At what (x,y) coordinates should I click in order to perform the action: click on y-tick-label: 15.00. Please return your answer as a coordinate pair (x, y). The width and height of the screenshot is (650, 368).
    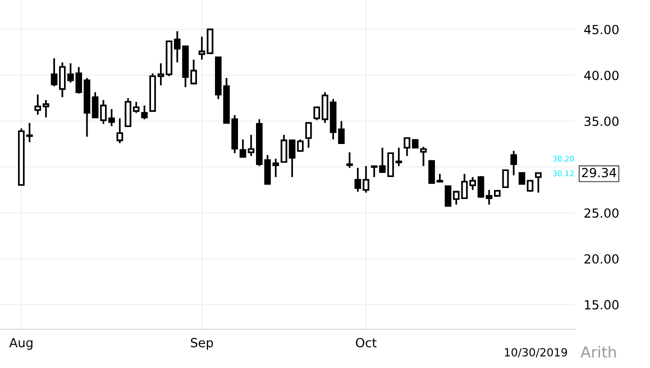
    Looking at the image, I should click on (601, 305).